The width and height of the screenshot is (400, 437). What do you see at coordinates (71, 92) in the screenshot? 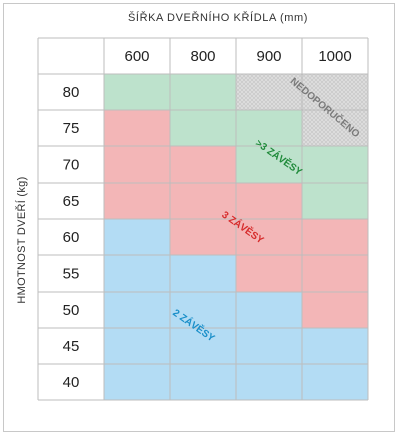
I see `row-header: 80` at bounding box center [71, 92].